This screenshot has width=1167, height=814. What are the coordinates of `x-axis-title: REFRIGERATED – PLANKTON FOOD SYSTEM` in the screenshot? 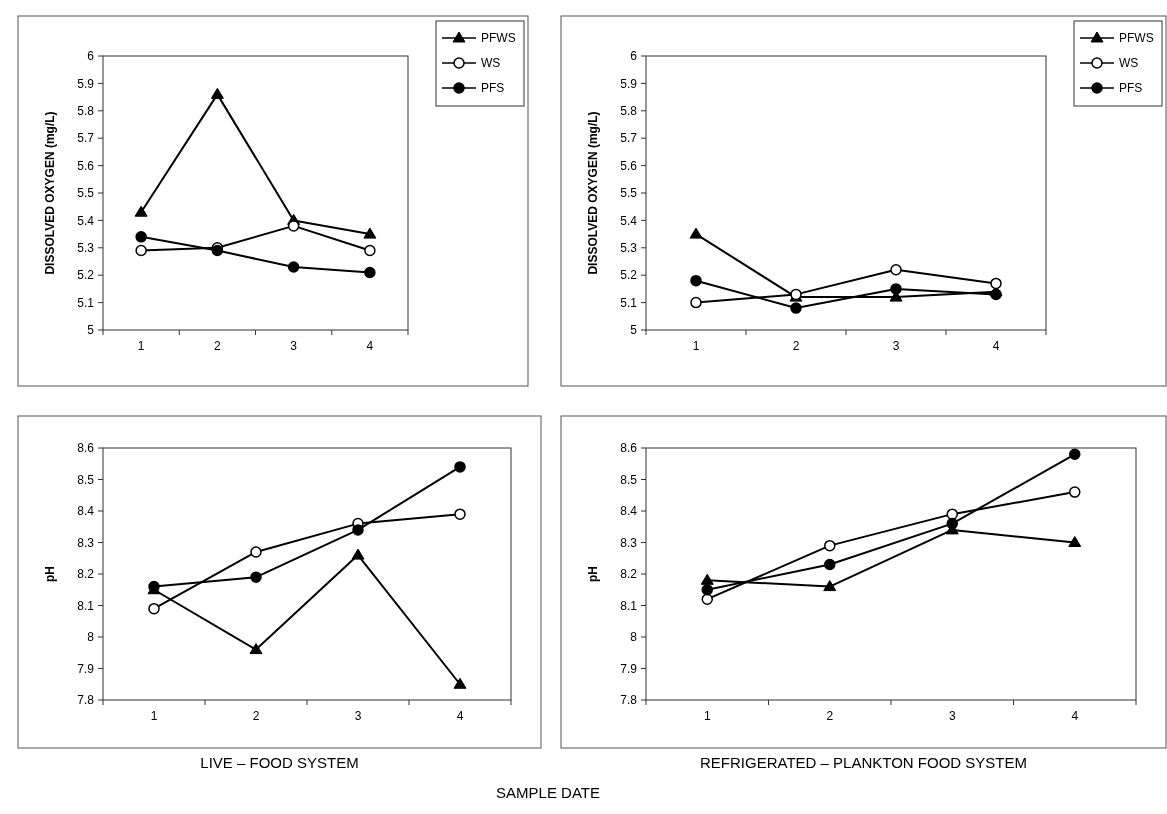 It's located at (863, 762).